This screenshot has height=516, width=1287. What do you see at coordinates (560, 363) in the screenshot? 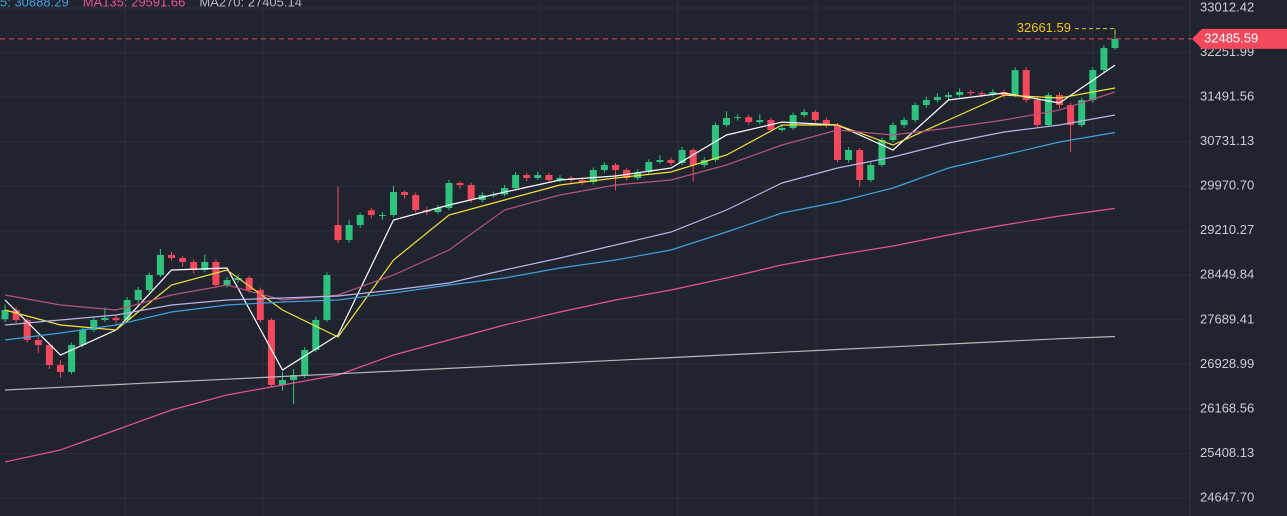
I see `ma-line` at bounding box center [560, 363].